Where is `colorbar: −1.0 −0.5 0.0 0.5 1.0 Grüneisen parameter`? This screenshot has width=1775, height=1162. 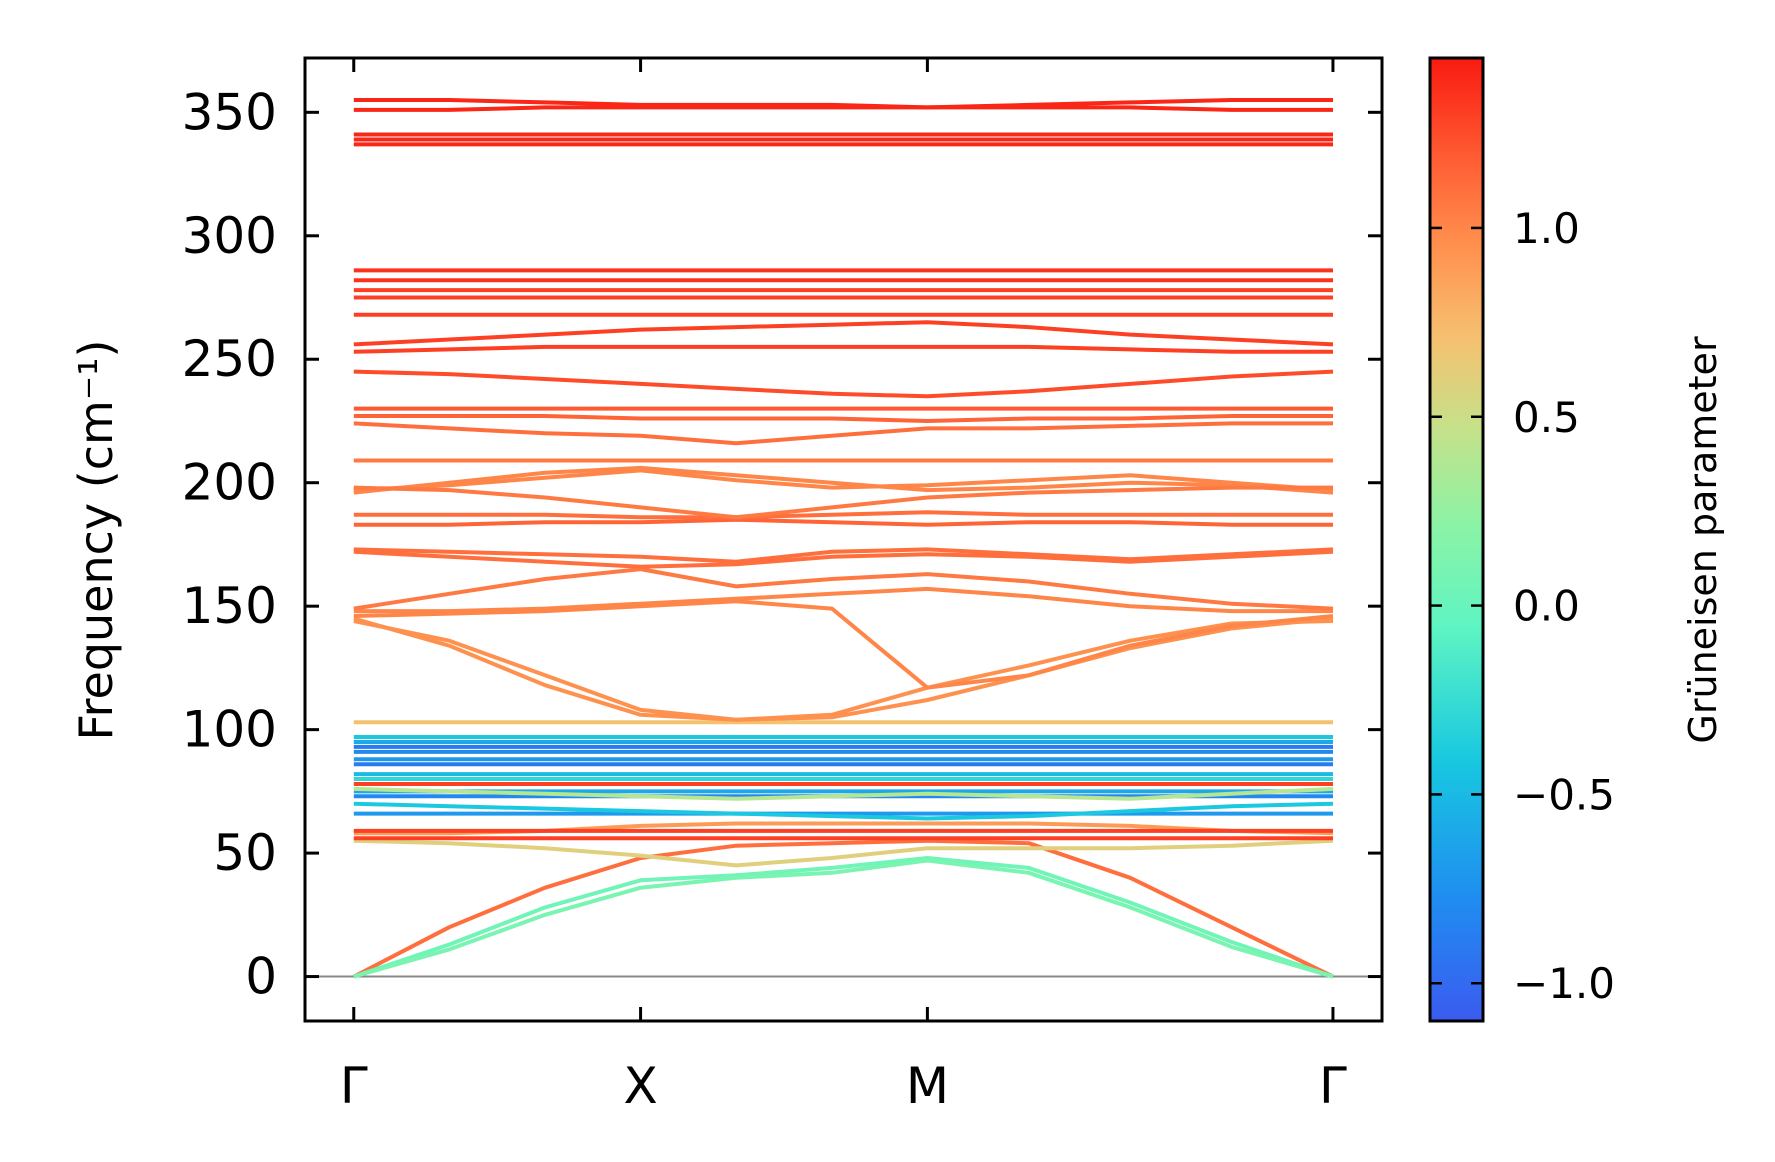
colorbar: −1.0 −0.5 0.0 0.5 1.0 Grüneisen parameter is located at coordinates (1576, 539).